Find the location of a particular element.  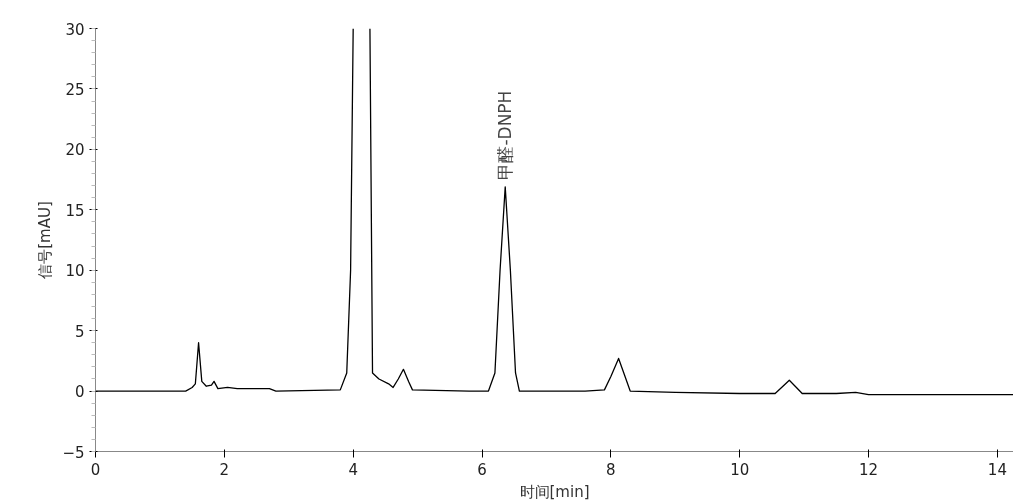

y-tick-label: 0 is located at coordinates (79, 392).